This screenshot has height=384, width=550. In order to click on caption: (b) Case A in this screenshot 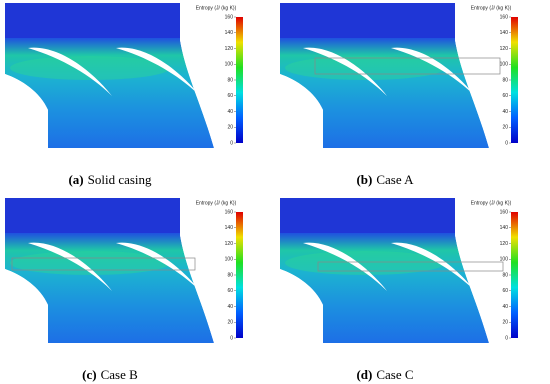, I will do `click(385, 179)`.